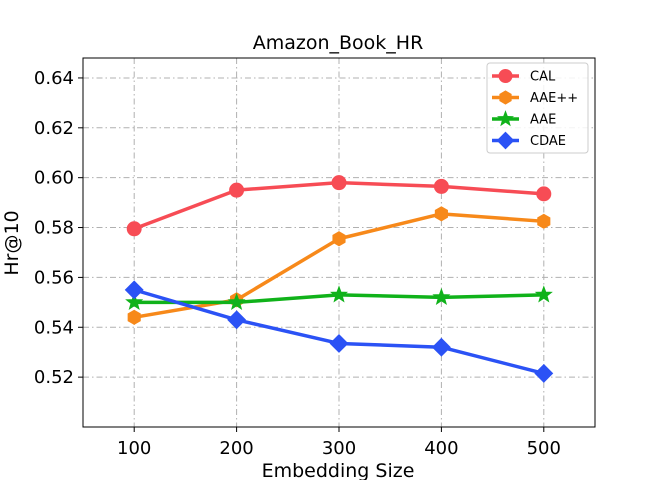 The width and height of the screenshot is (660, 480). Describe the element at coordinates (529, 140) in the screenshot. I see `legend-entry: CDAE` at that location.